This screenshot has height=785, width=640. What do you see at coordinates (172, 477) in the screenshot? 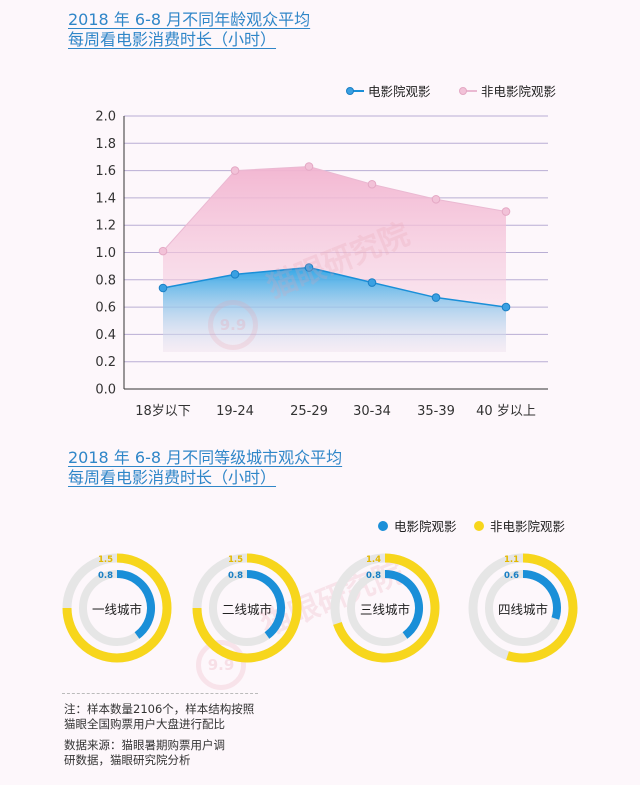
I see `donut-chart-title-line-2: 每周看电影消费时长（小时）` at bounding box center [172, 477].